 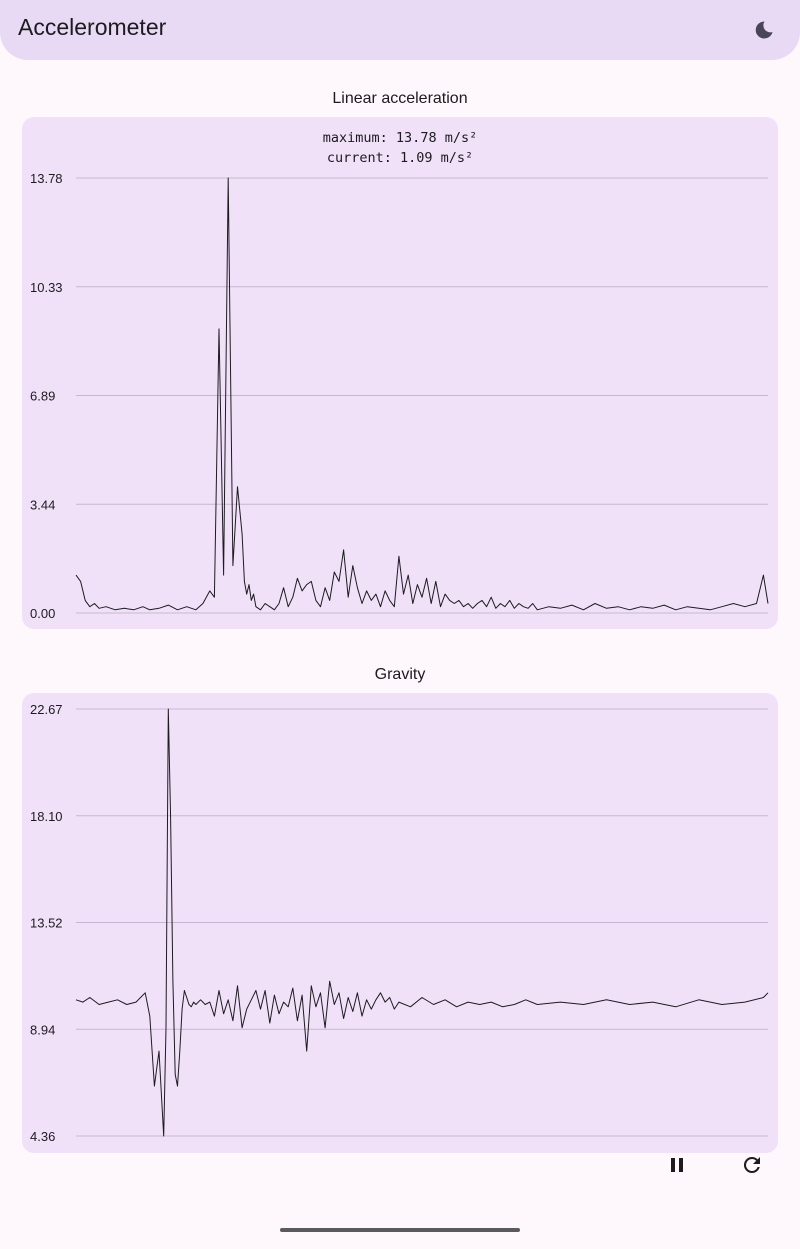 I want to click on pause-button, so click(x=677, y=1165).